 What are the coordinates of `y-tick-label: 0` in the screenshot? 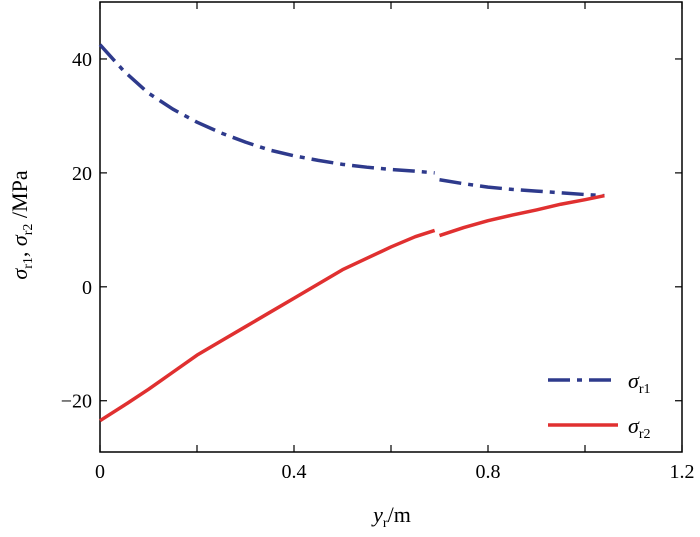 It's located at (87, 288).